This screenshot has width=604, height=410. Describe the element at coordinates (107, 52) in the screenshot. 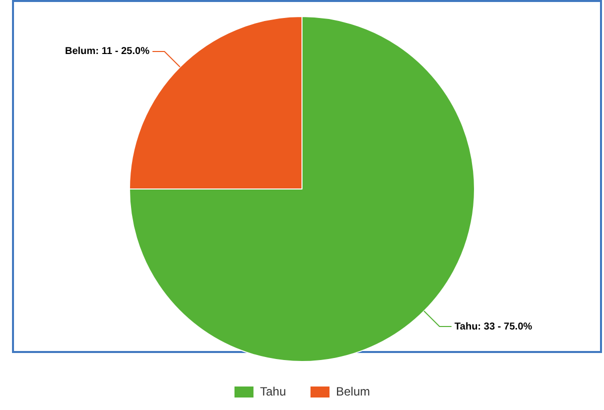

I see `data-label: Belum: 11 - 25.0%` at that location.